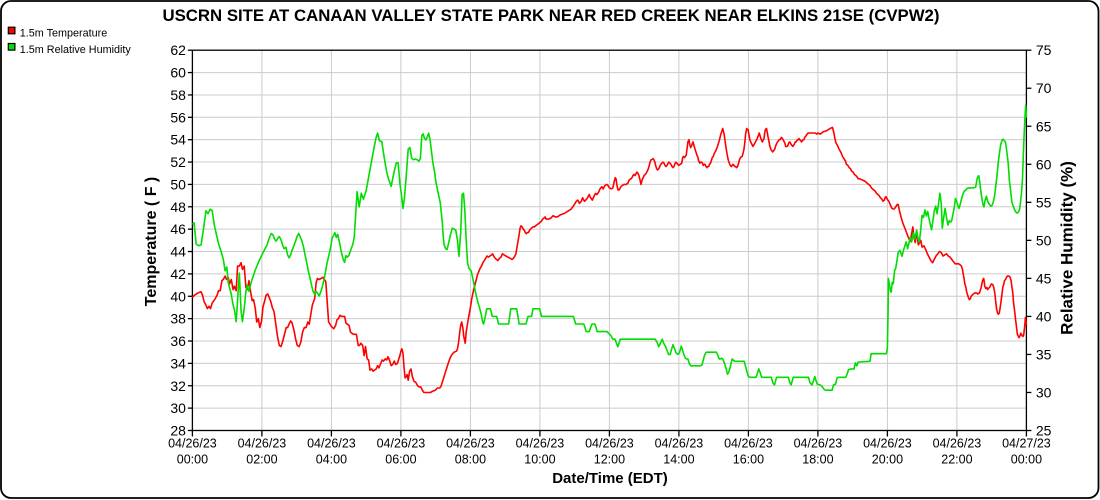 Image resolution: width=1100 pixels, height=500 pixels. What do you see at coordinates (817, 460) in the screenshot?
I see `svg-text: 18:00` at bounding box center [817, 460].